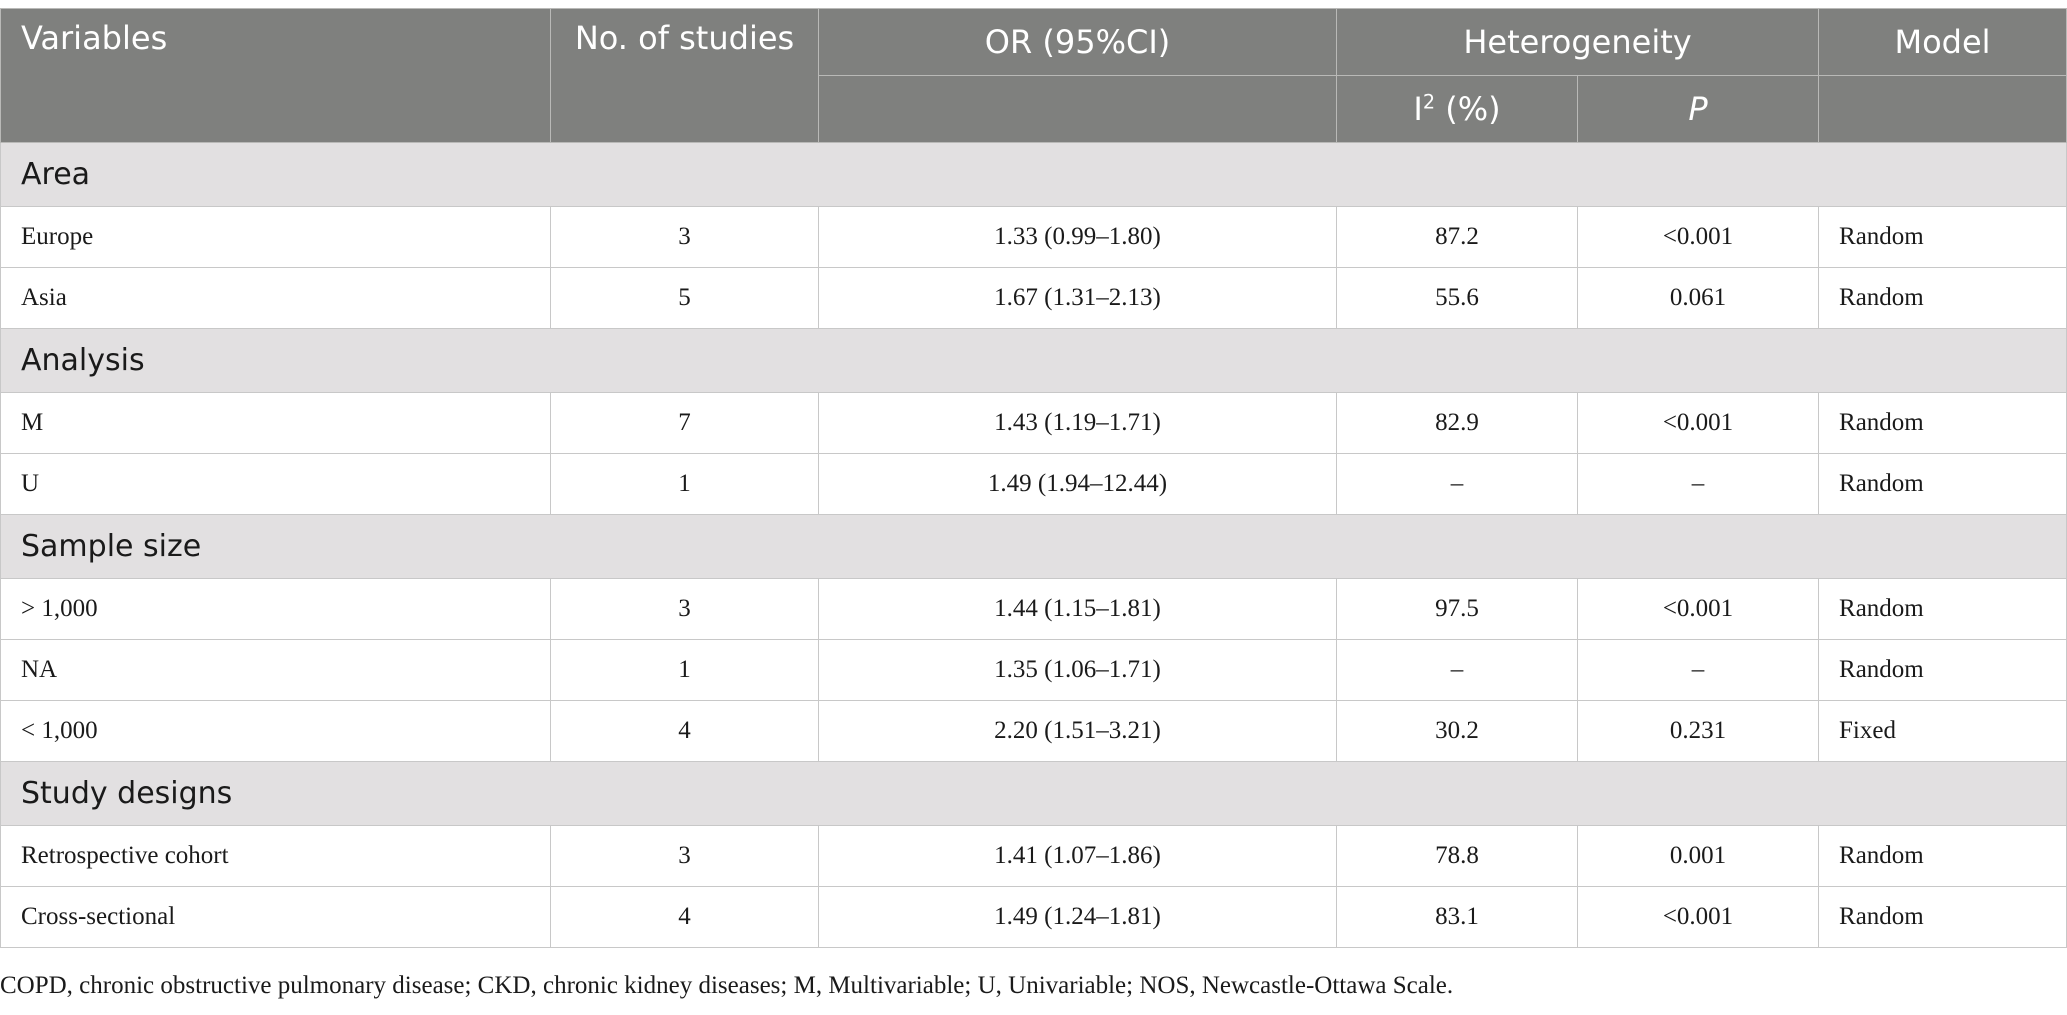 The image size is (2067, 1015). I want to click on header-or: OR (95%CI), so click(1077, 42).